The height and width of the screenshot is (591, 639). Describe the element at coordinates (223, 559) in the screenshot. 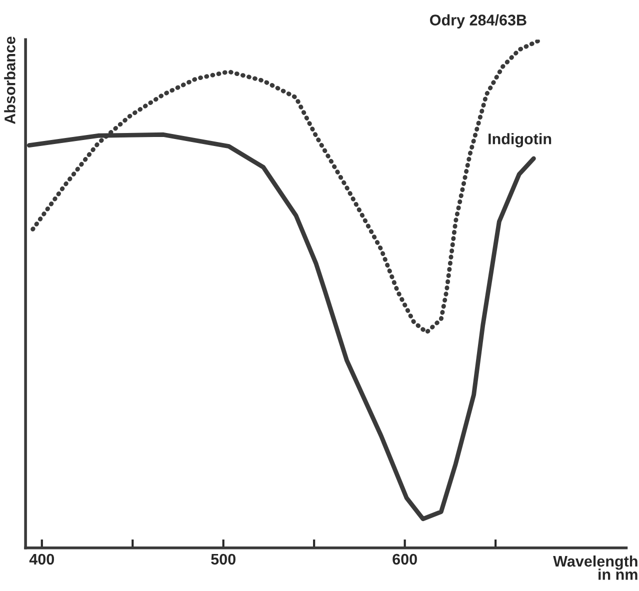

I see `x-tick-label: 500` at that location.